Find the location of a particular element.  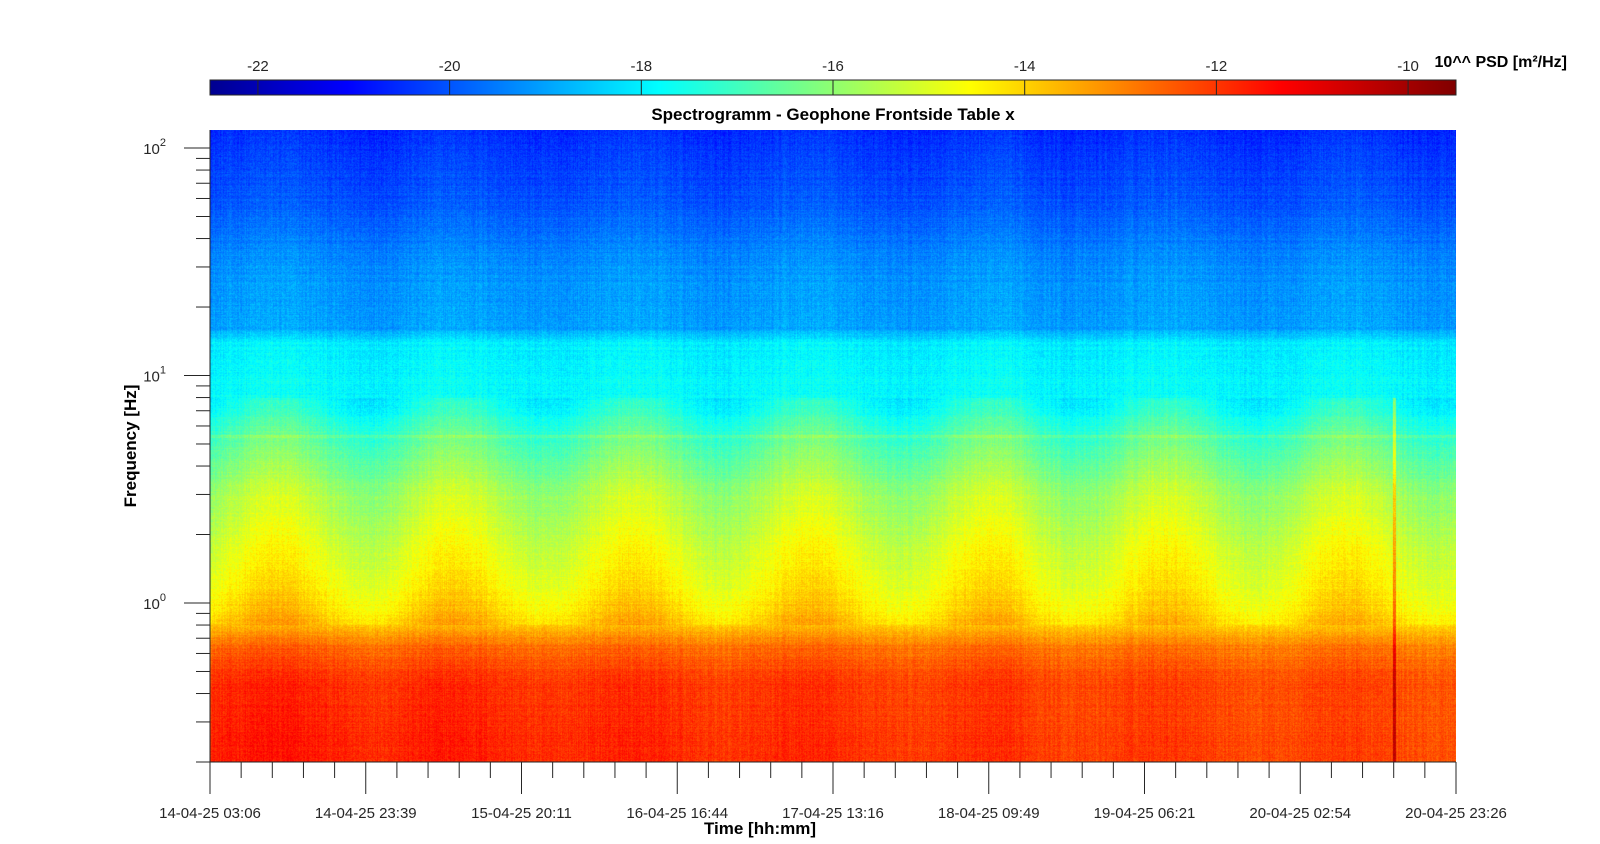

y-tick-label: 10² is located at coordinates (154, 147).